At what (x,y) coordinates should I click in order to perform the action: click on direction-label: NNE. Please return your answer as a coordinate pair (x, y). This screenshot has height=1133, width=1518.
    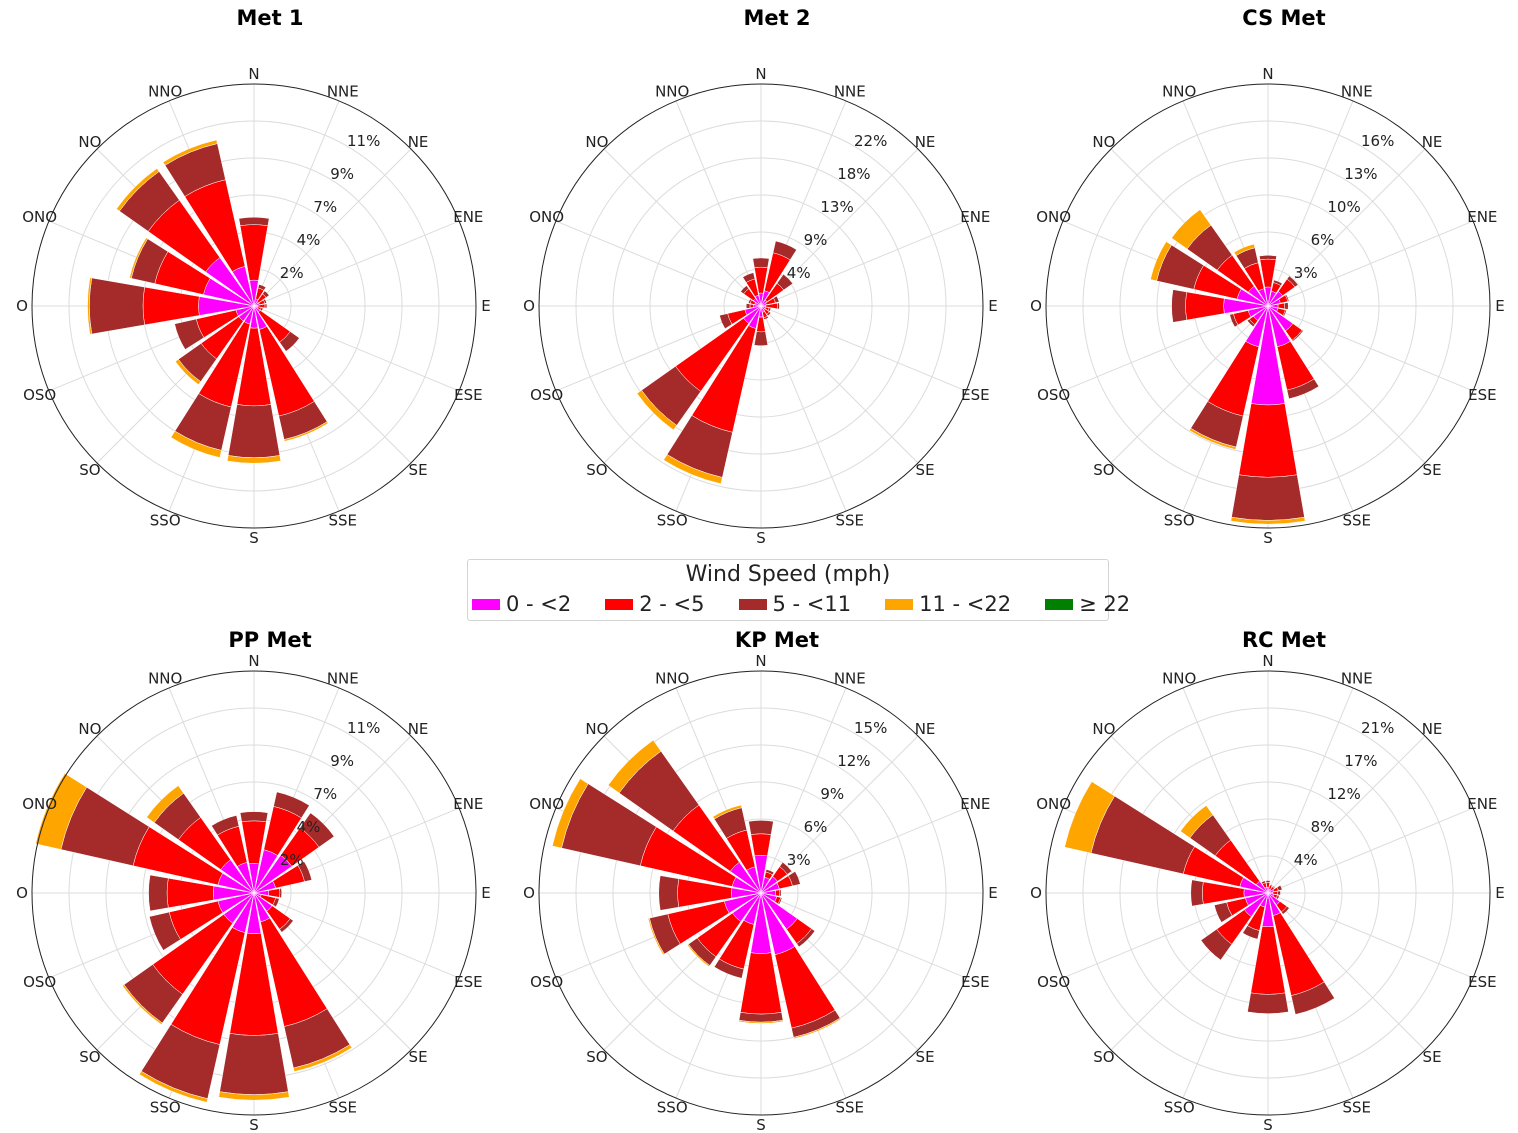
    Looking at the image, I should click on (343, 679).